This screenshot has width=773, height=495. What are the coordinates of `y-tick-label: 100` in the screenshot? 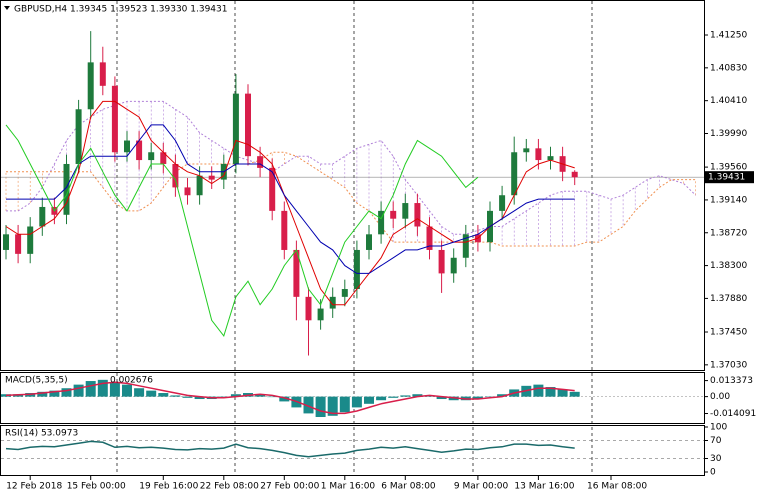 It's located at (718, 428).